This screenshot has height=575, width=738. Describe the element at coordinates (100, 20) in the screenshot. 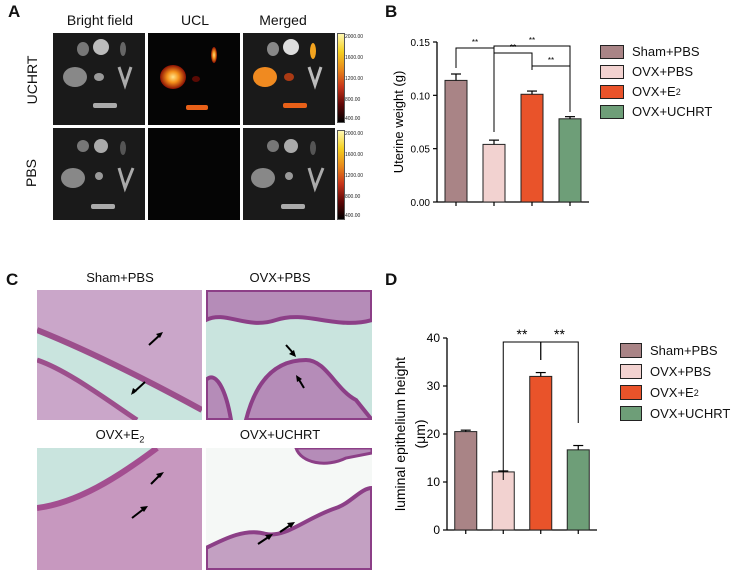

I see `col-head-bright-field: Bright field` at that location.